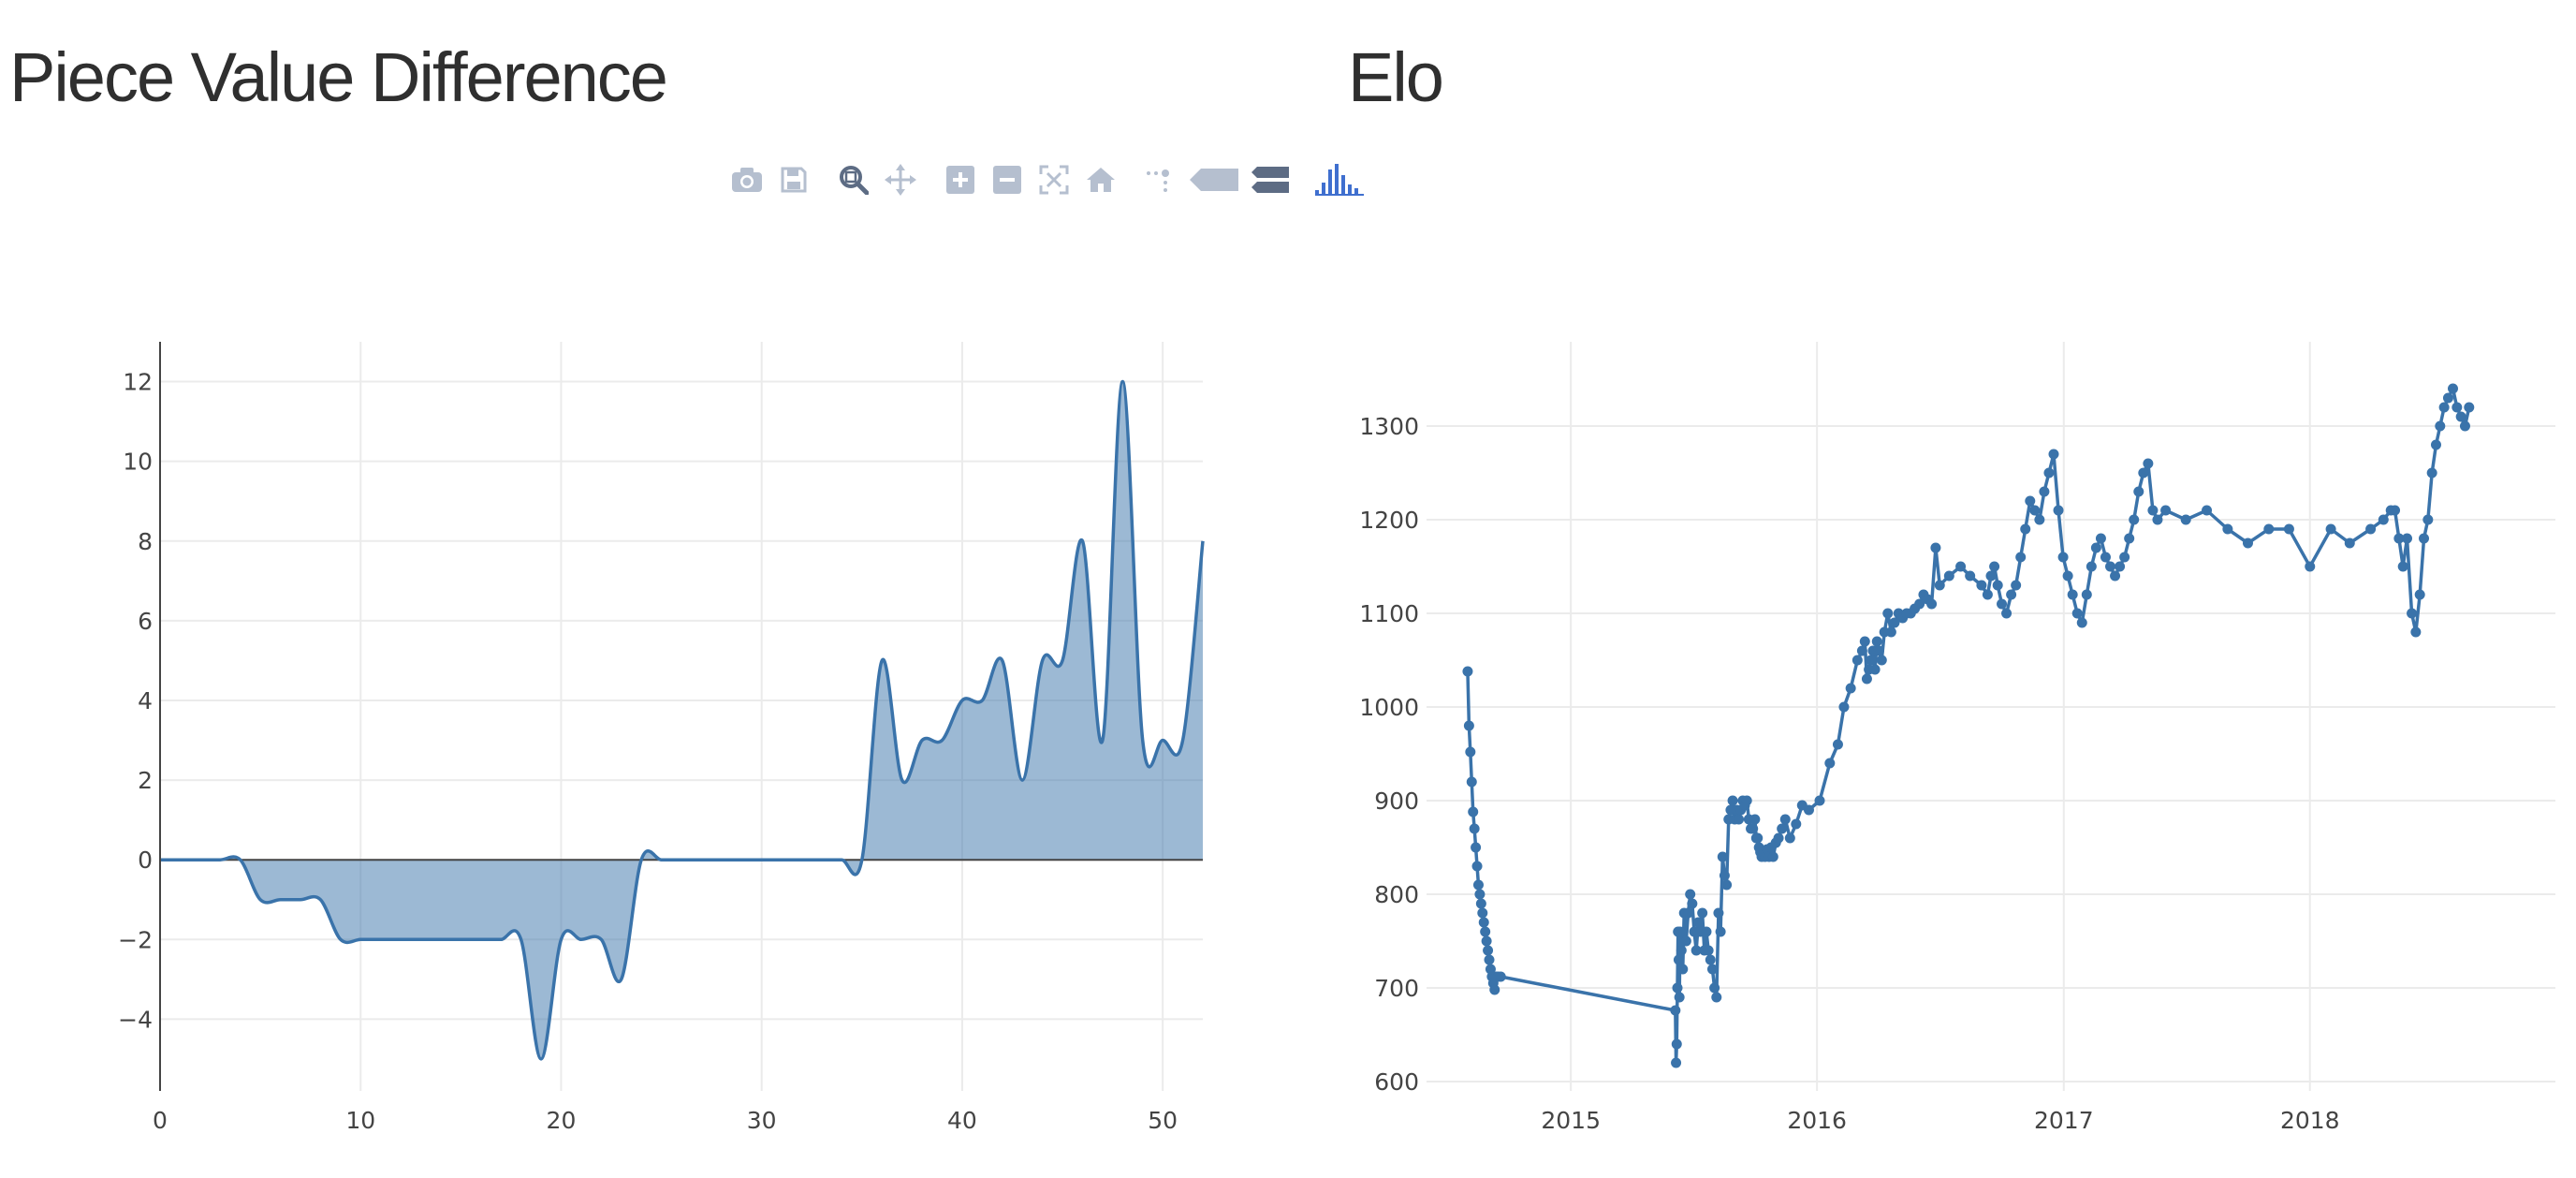 Image resolution: width=2576 pixels, height=1178 pixels. What do you see at coordinates (1101, 180) in the screenshot?
I see `home-icon` at bounding box center [1101, 180].